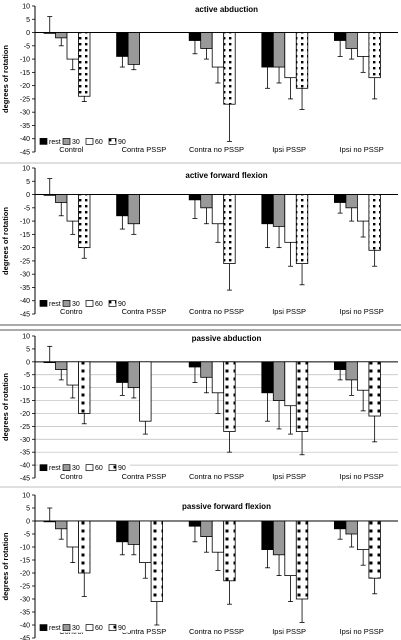 This screenshot has width=401, height=640. Describe the element at coordinates (84, 467) in the screenshot. I see `legend` at that location.